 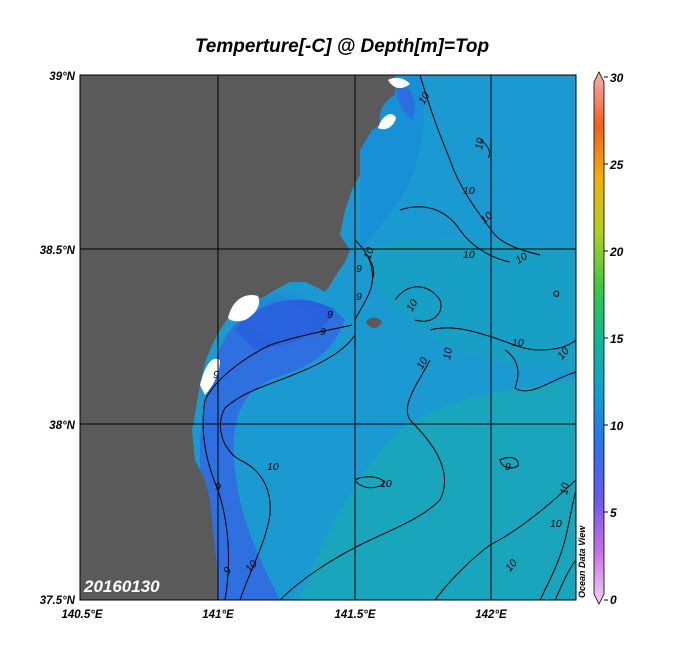 What do you see at coordinates (58, 339) in the screenshot?
I see `latitude-axis: 39°N 38.5°N 38°N 37.5°N` at bounding box center [58, 339].